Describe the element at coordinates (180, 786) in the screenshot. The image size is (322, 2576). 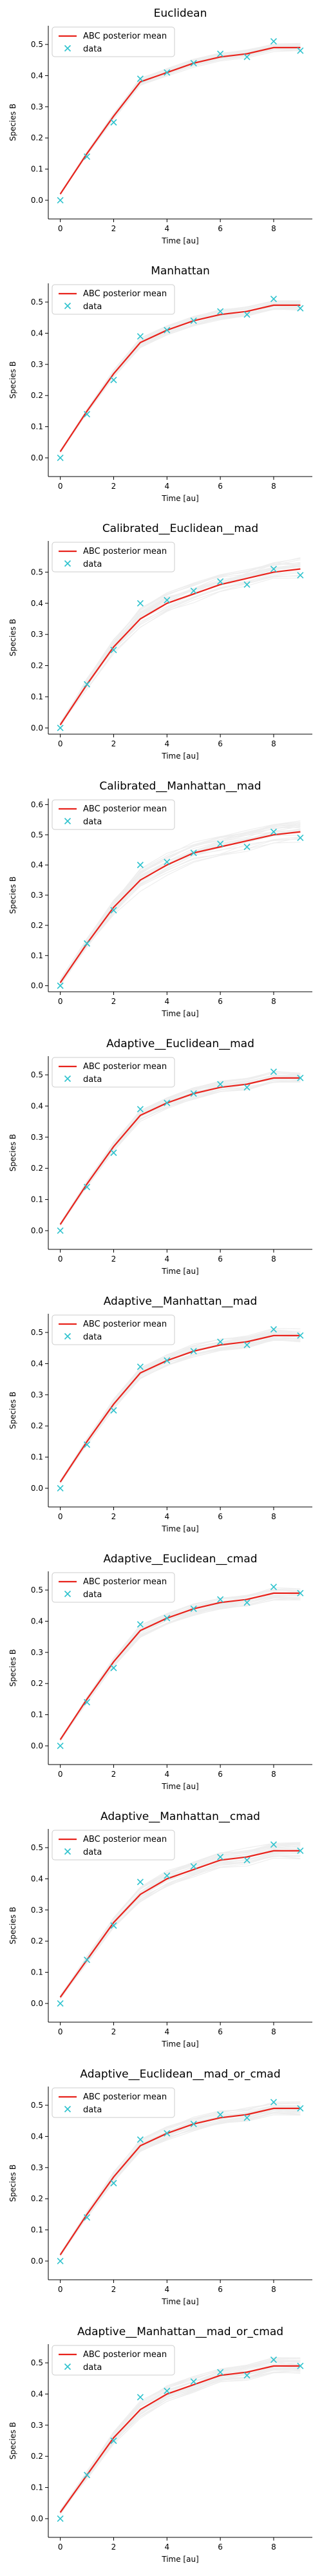
I see `panel-title: Calibrated__Manhattan__mad` at that location.